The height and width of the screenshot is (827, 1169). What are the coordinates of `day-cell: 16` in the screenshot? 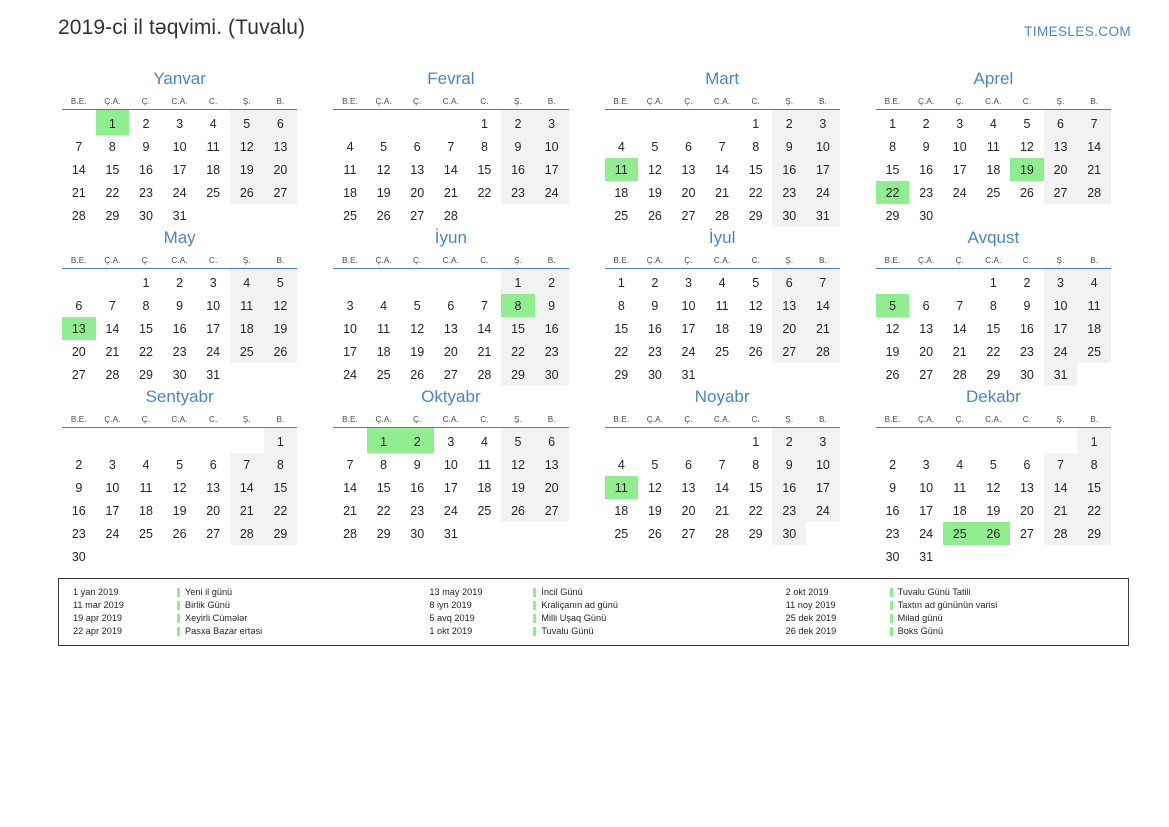 It's located at (146, 169).